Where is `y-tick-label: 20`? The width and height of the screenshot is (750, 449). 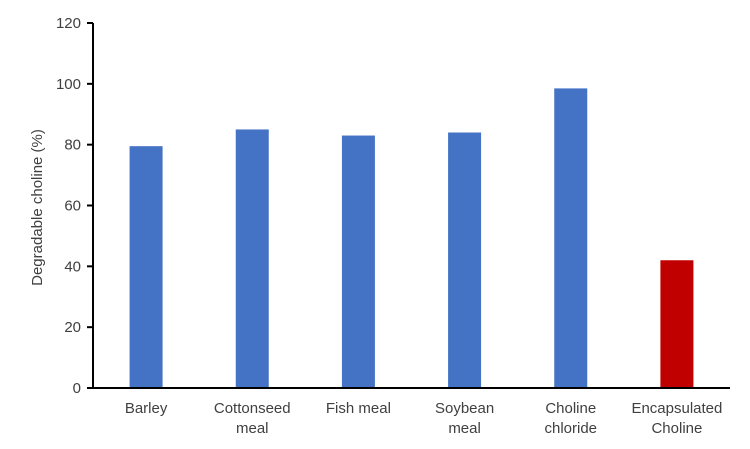
y-tick-label: 20 is located at coordinates (72, 327).